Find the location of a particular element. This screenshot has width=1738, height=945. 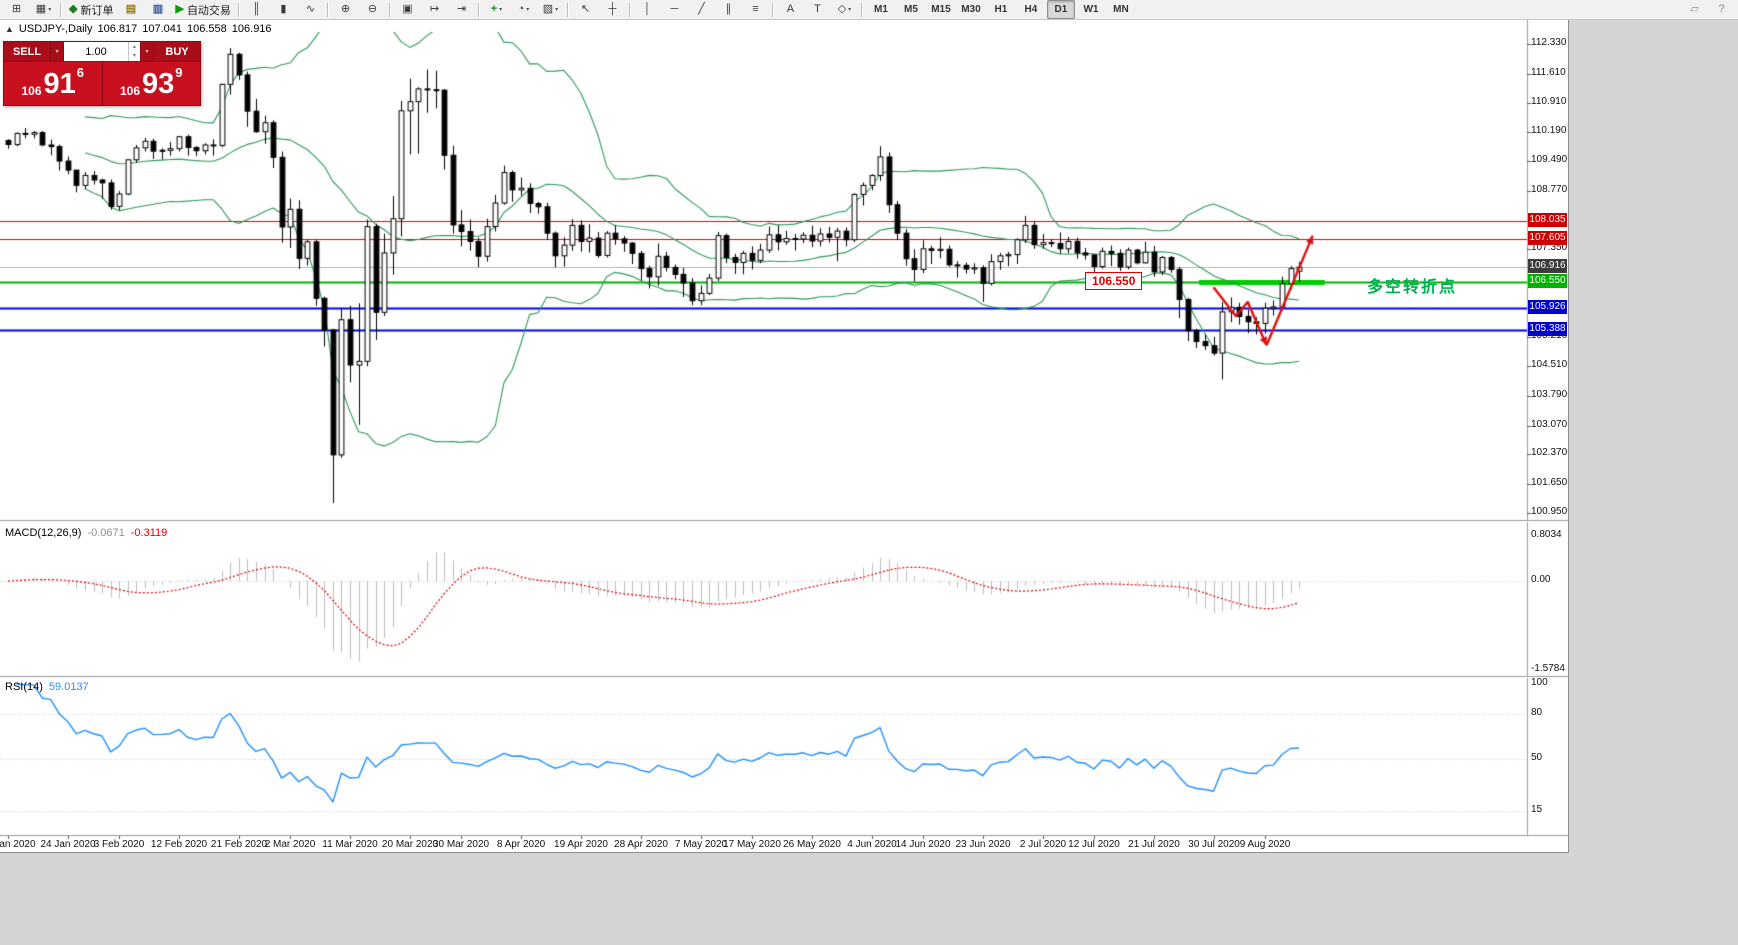

date-axis-label: 15 Jan 2020 is located at coordinates (18, 844).